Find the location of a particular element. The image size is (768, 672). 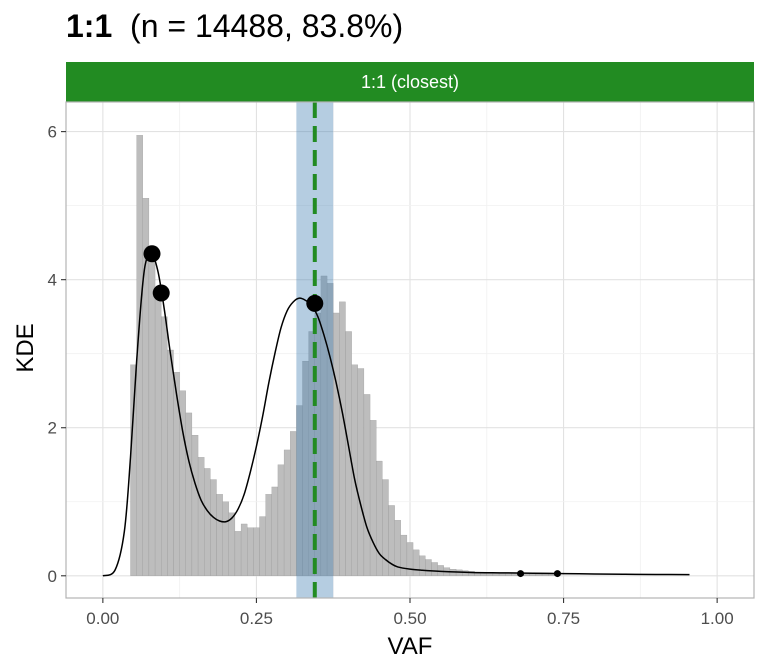

y-tick-label: 4 is located at coordinates (52, 280).